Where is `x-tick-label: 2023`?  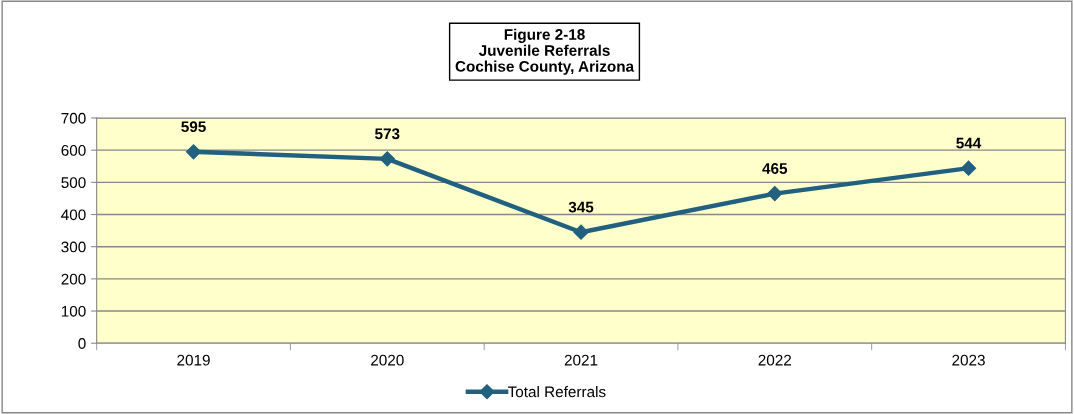 x-tick-label: 2023 is located at coordinates (968, 360).